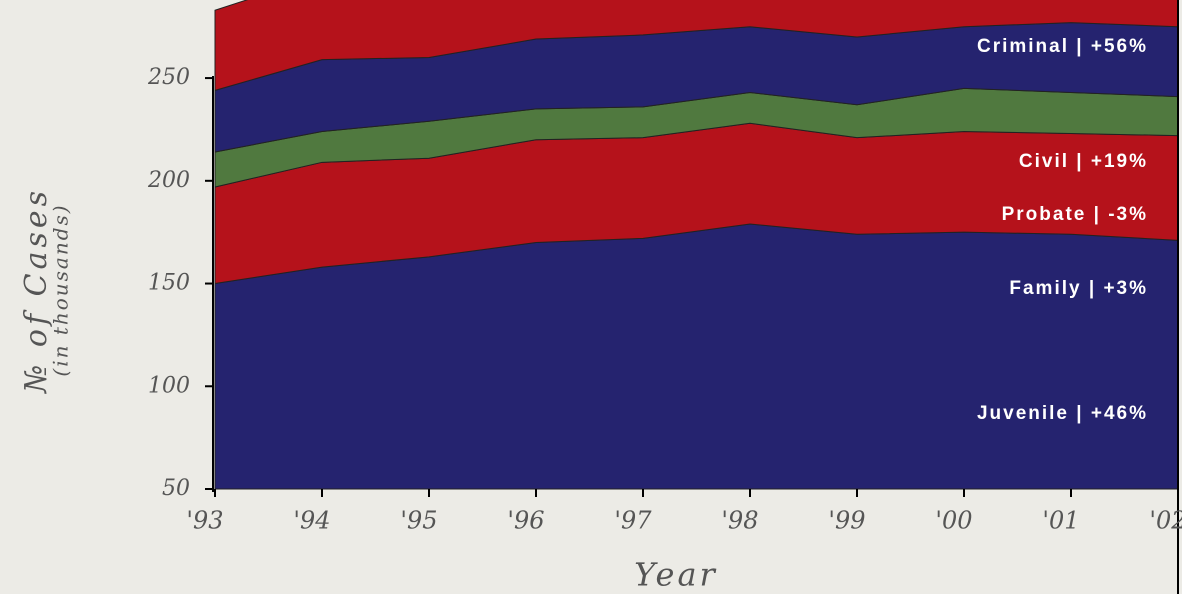 Image resolution: width=1182 pixels, height=594 pixels. Describe the element at coordinates (676, 575) in the screenshot. I see `x-title: Year` at that location.